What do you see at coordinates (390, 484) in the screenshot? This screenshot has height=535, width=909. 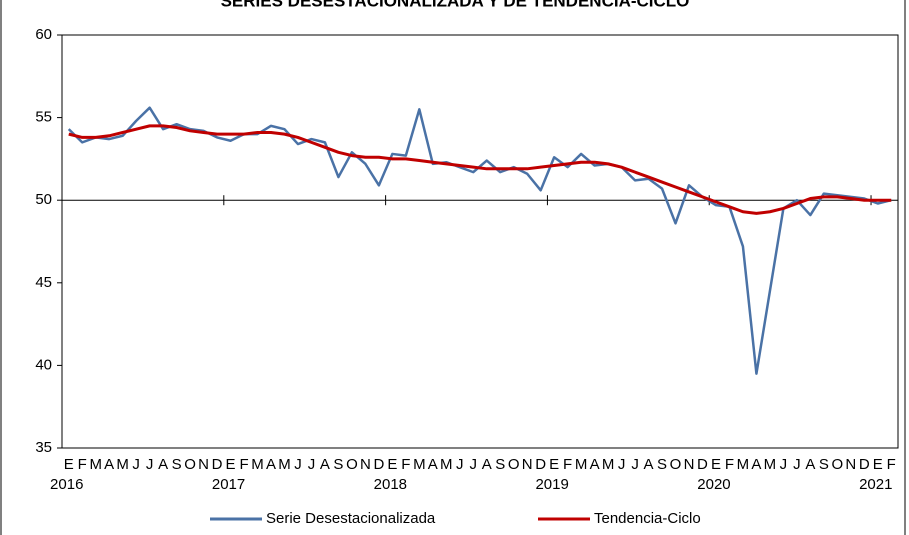 I see `year-label: 2018` at bounding box center [390, 484].